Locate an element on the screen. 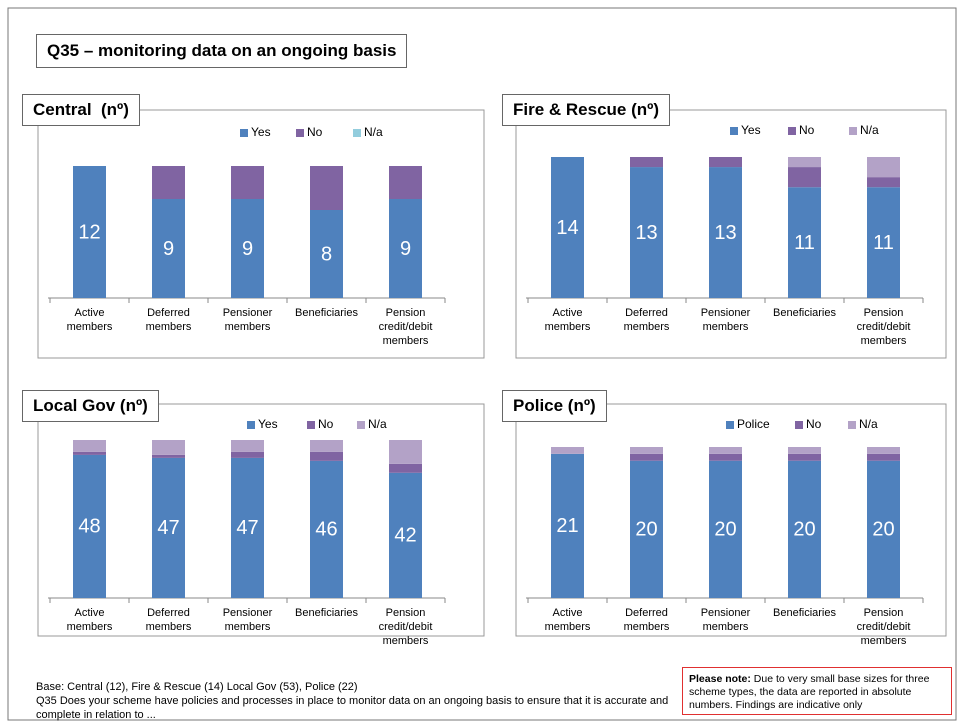 The image size is (960, 723). value-label: 14 is located at coordinates (567, 228).